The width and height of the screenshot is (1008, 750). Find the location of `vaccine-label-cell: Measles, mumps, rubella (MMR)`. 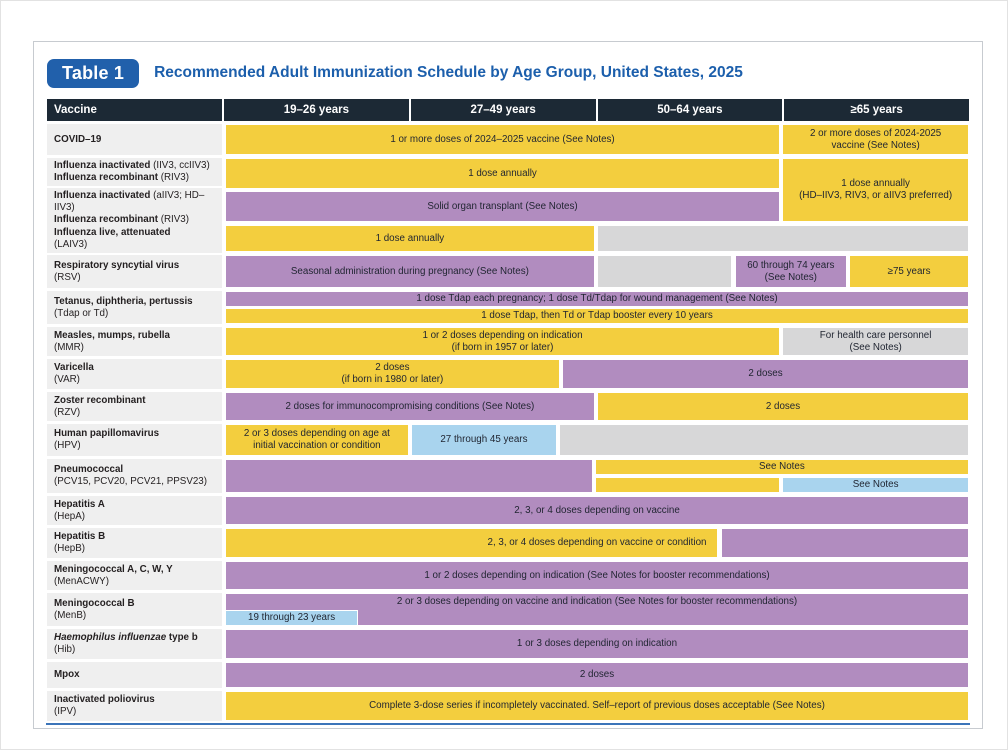

vaccine-label-cell: Measles, mumps, rubella (MMR) is located at coordinates (134, 341).